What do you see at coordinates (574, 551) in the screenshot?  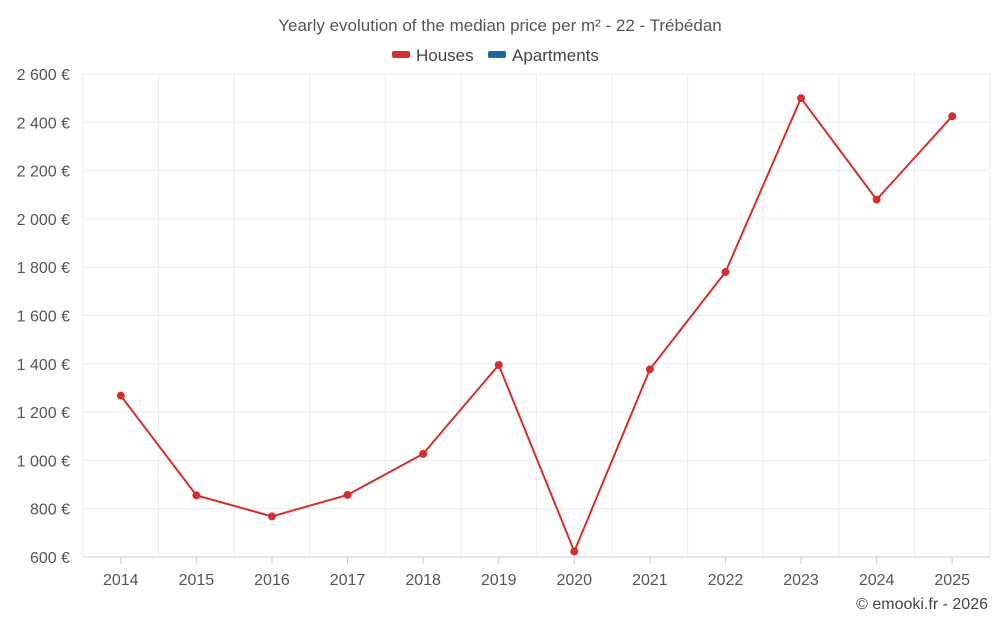 I see `data-point-houses-2020` at bounding box center [574, 551].